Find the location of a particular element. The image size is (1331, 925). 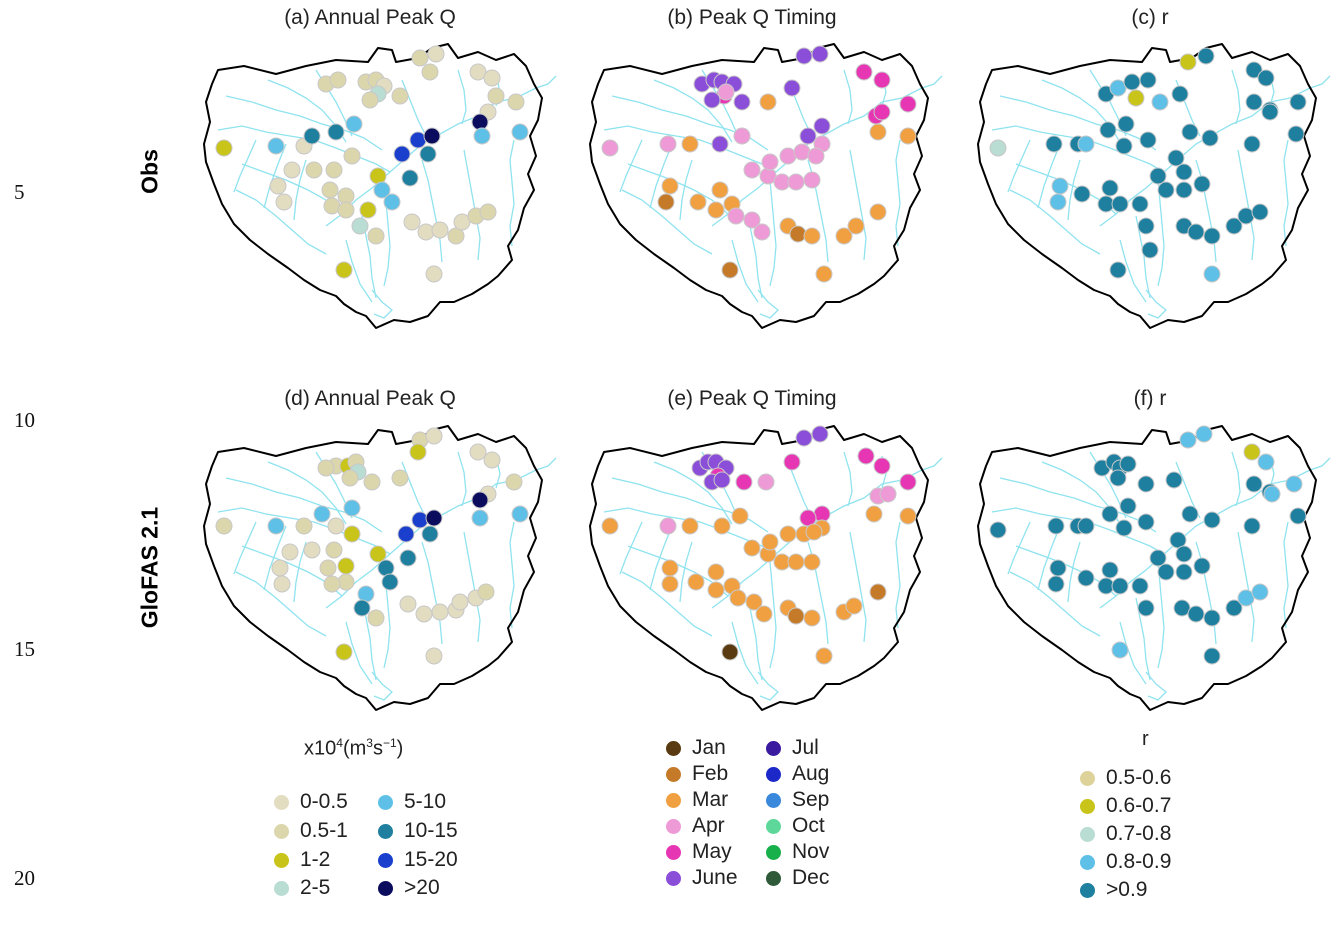

panel-title-e: (e) Peak Q Timing is located at coordinates (752, 398).